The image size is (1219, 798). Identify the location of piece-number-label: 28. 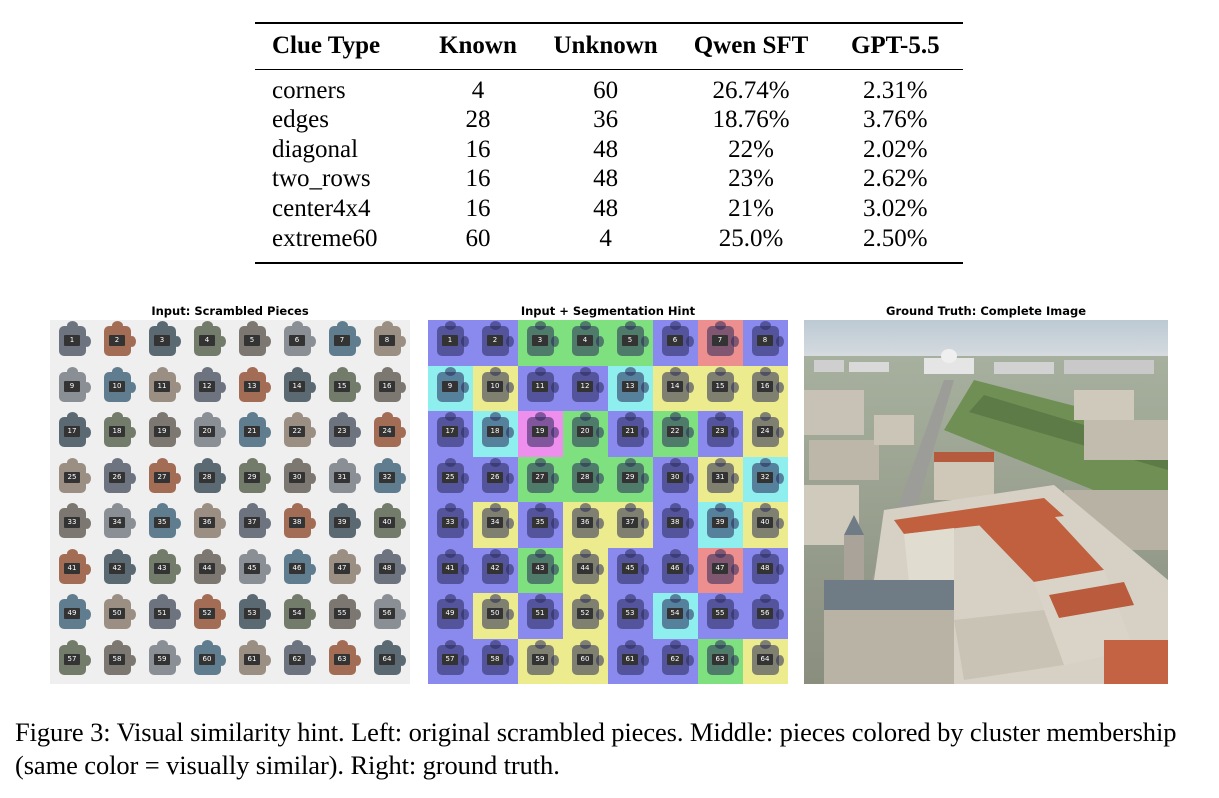
(585, 477).